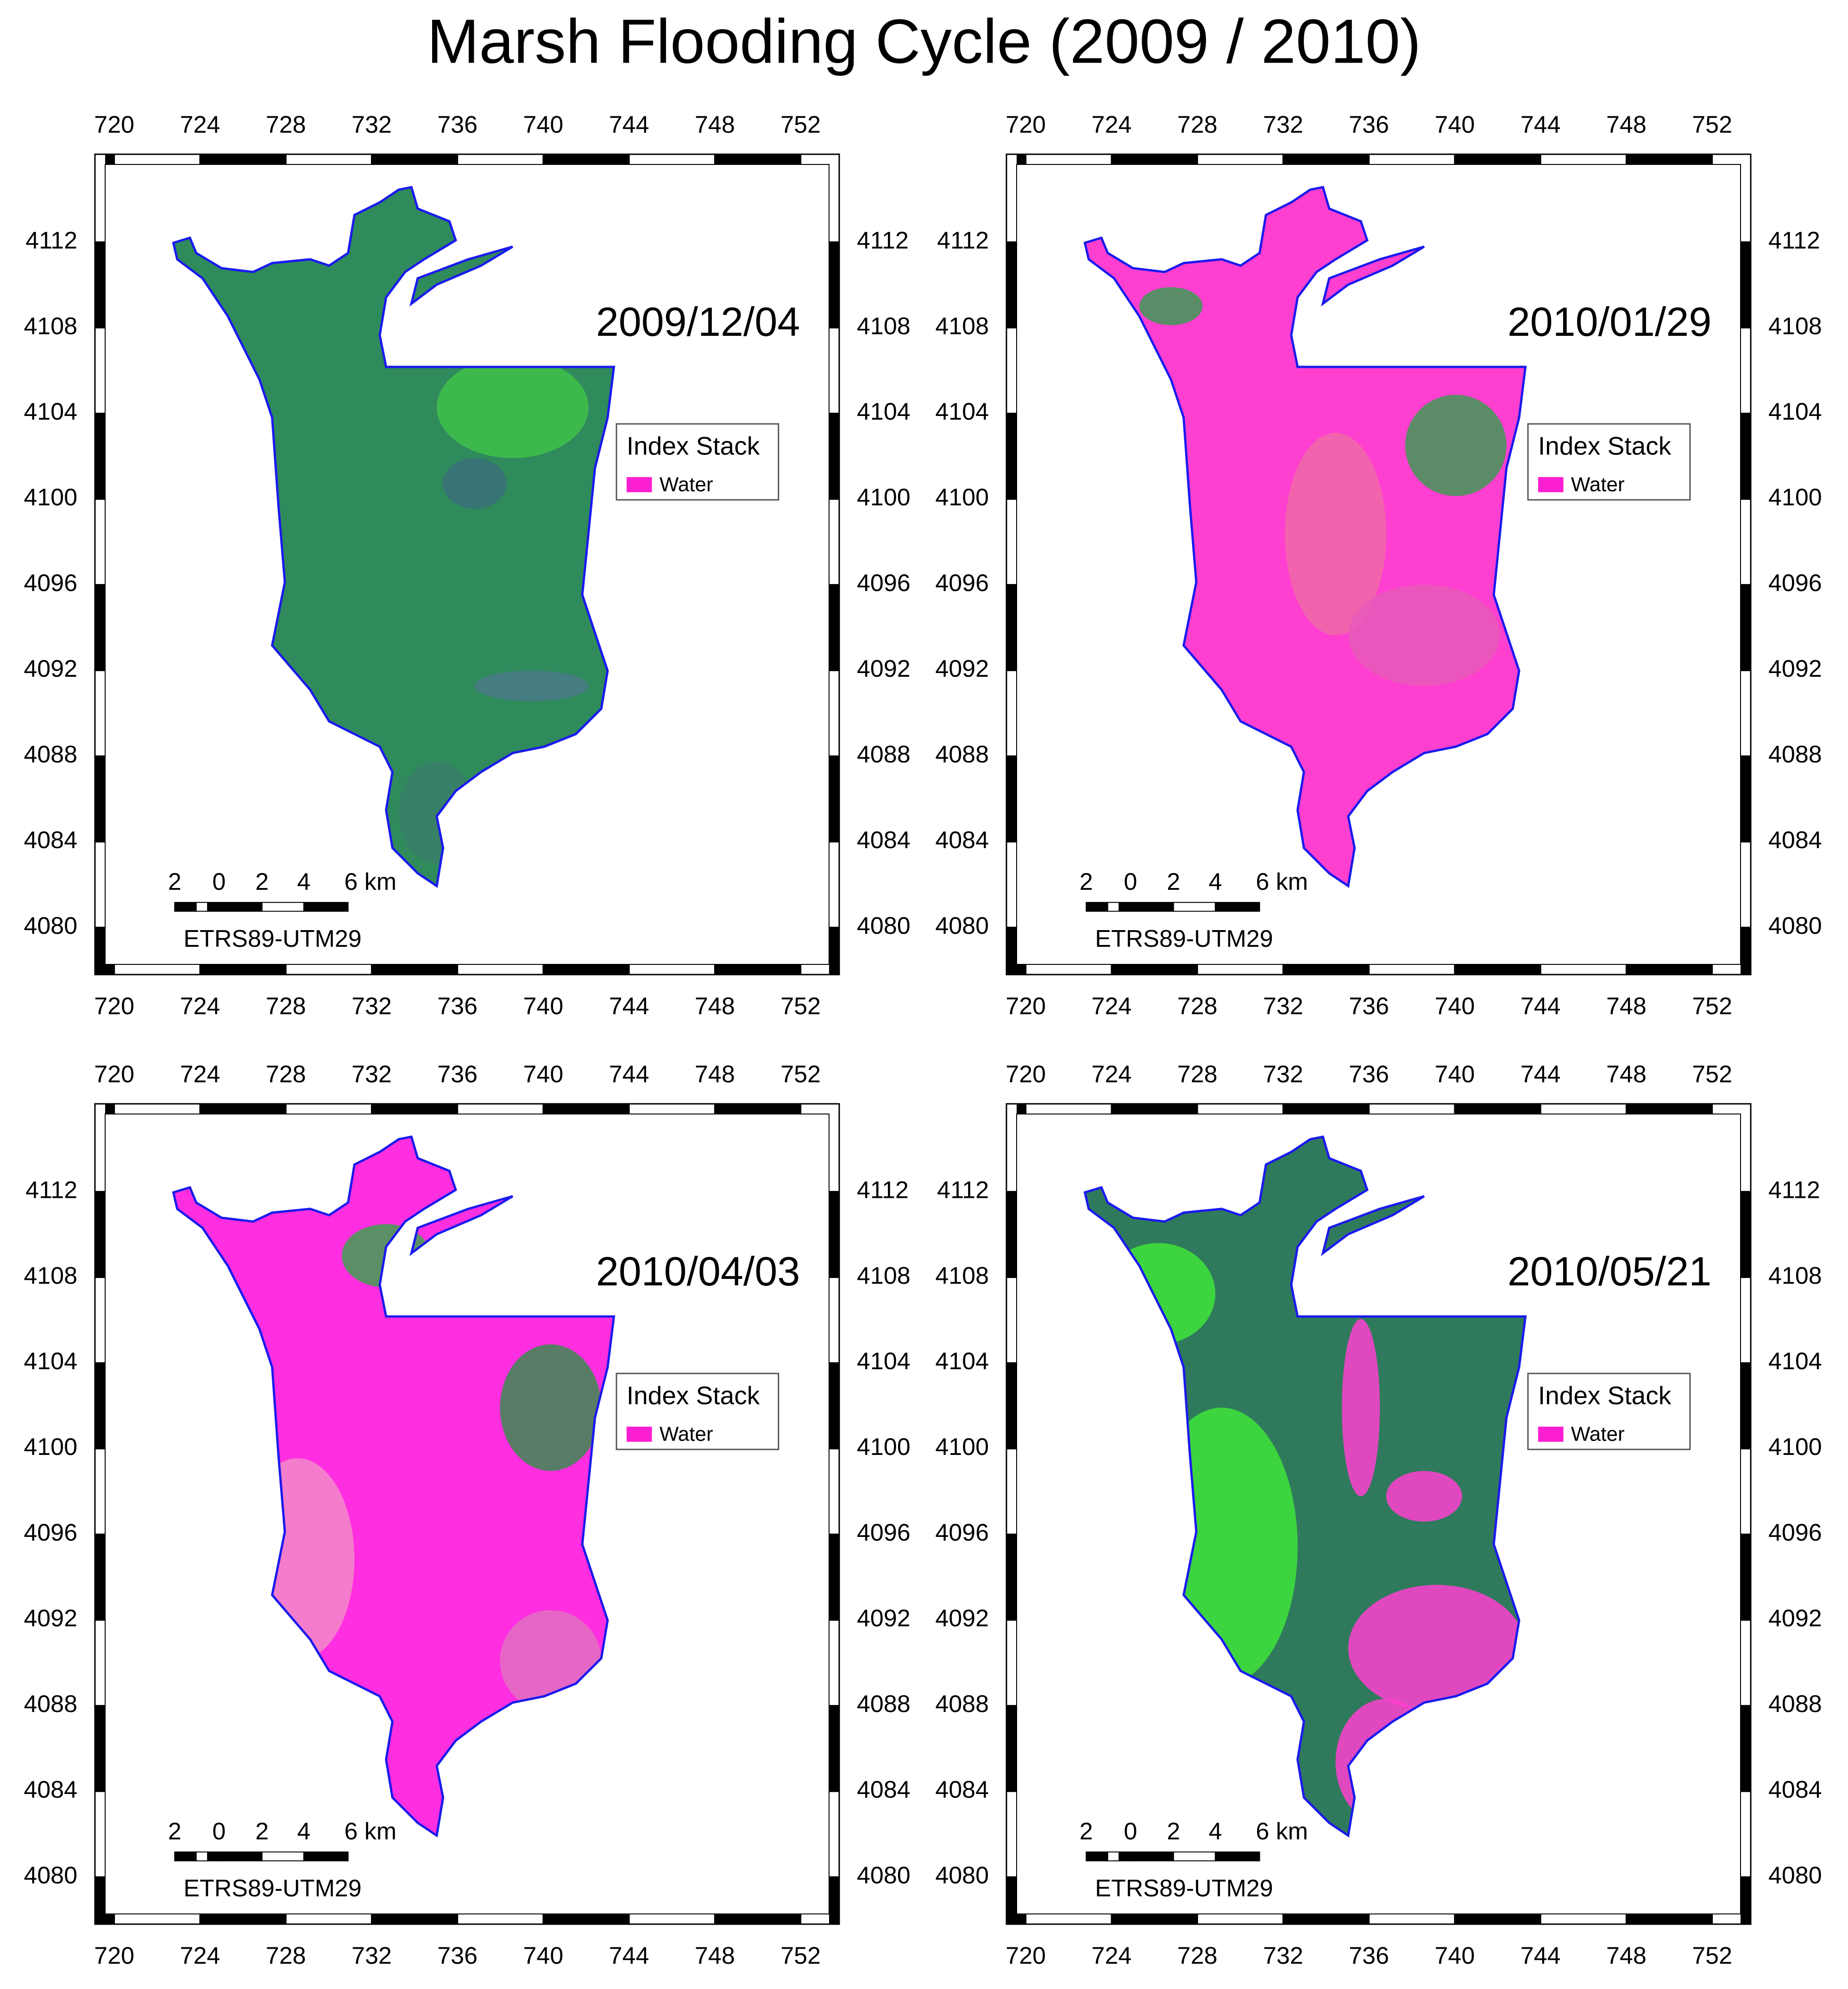  Describe the element at coordinates (50, 1704) in the screenshot. I see `y-tick-label: 4088` at that location.